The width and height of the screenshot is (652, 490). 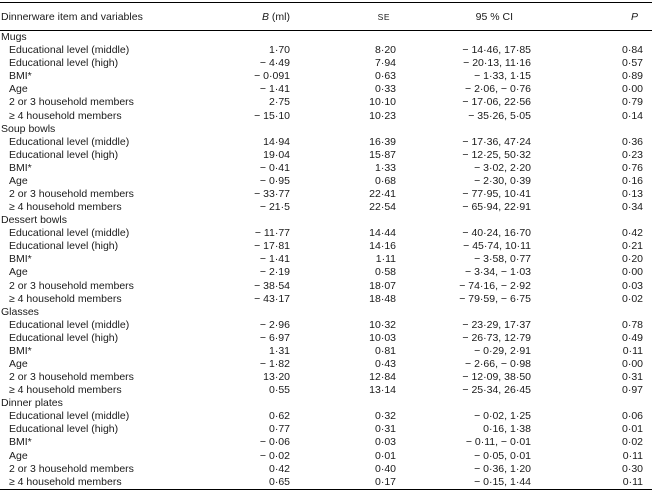 I want to click on se-value: 15·87, so click(x=382, y=154).